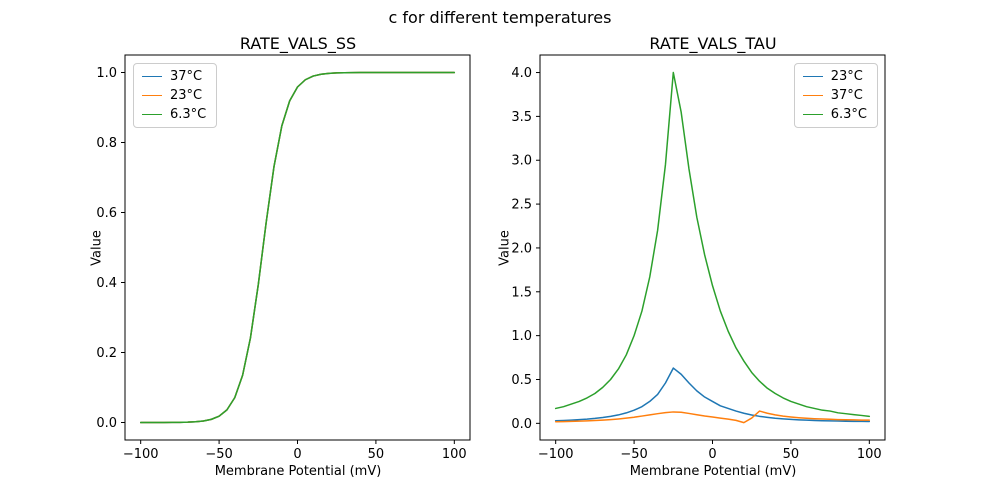  Describe the element at coordinates (298, 43) in the screenshot. I see `left-plot-title: RATE_VALS_SS` at that location.